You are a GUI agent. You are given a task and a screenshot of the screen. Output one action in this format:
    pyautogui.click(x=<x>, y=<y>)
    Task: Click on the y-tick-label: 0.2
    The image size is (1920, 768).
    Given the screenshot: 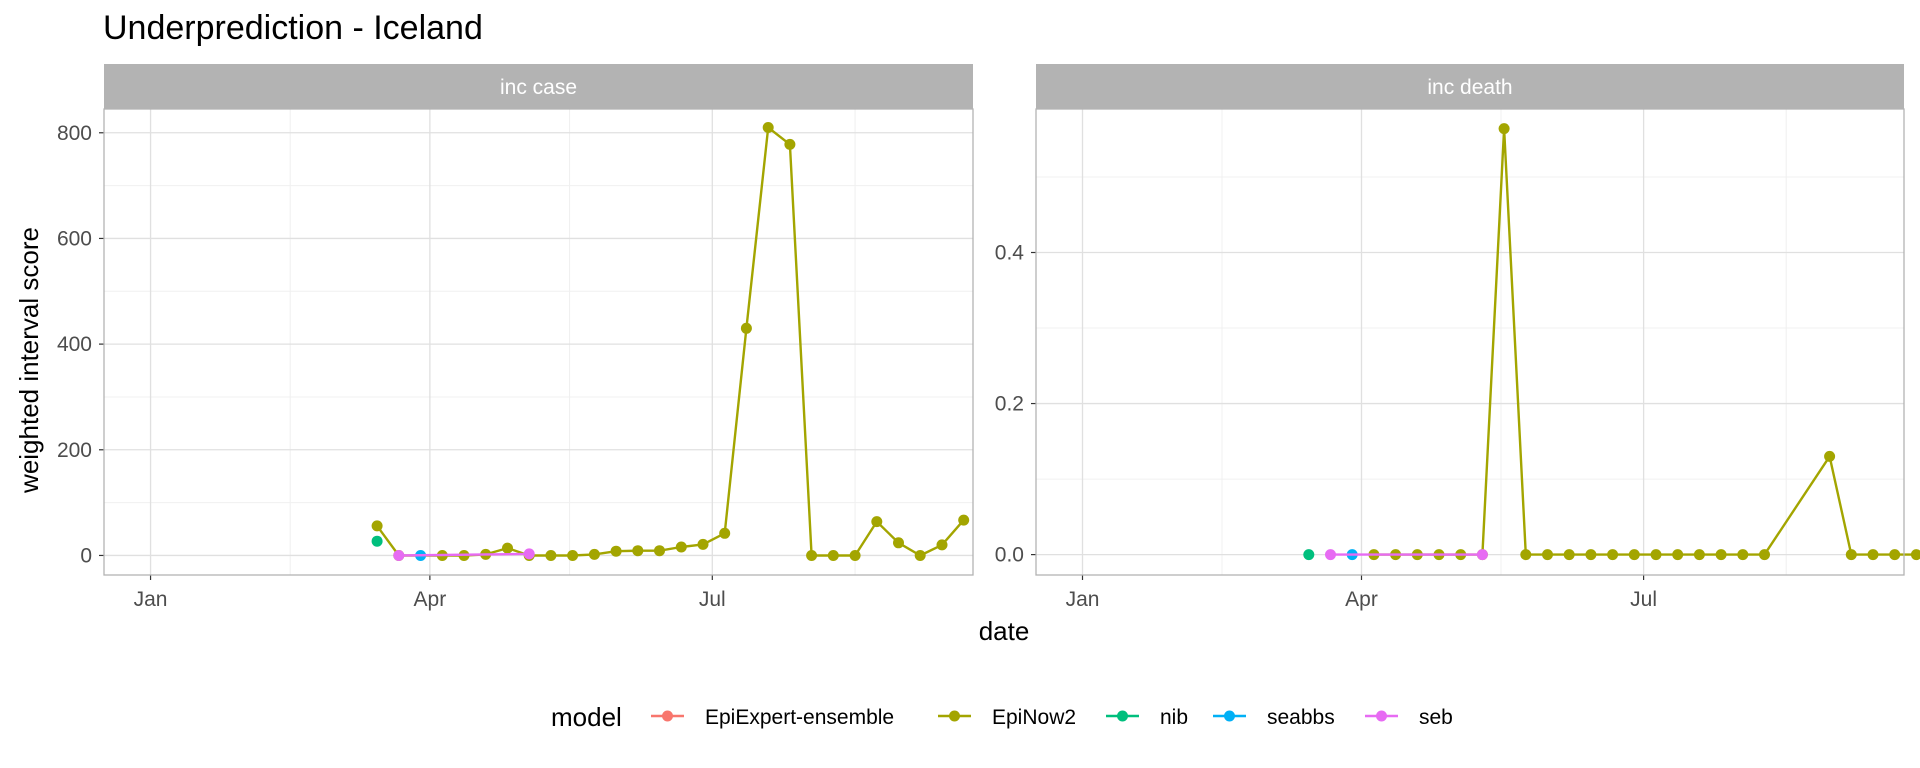 What is the action you would take?
    pyautogui.click(x=1009, y=404)
    